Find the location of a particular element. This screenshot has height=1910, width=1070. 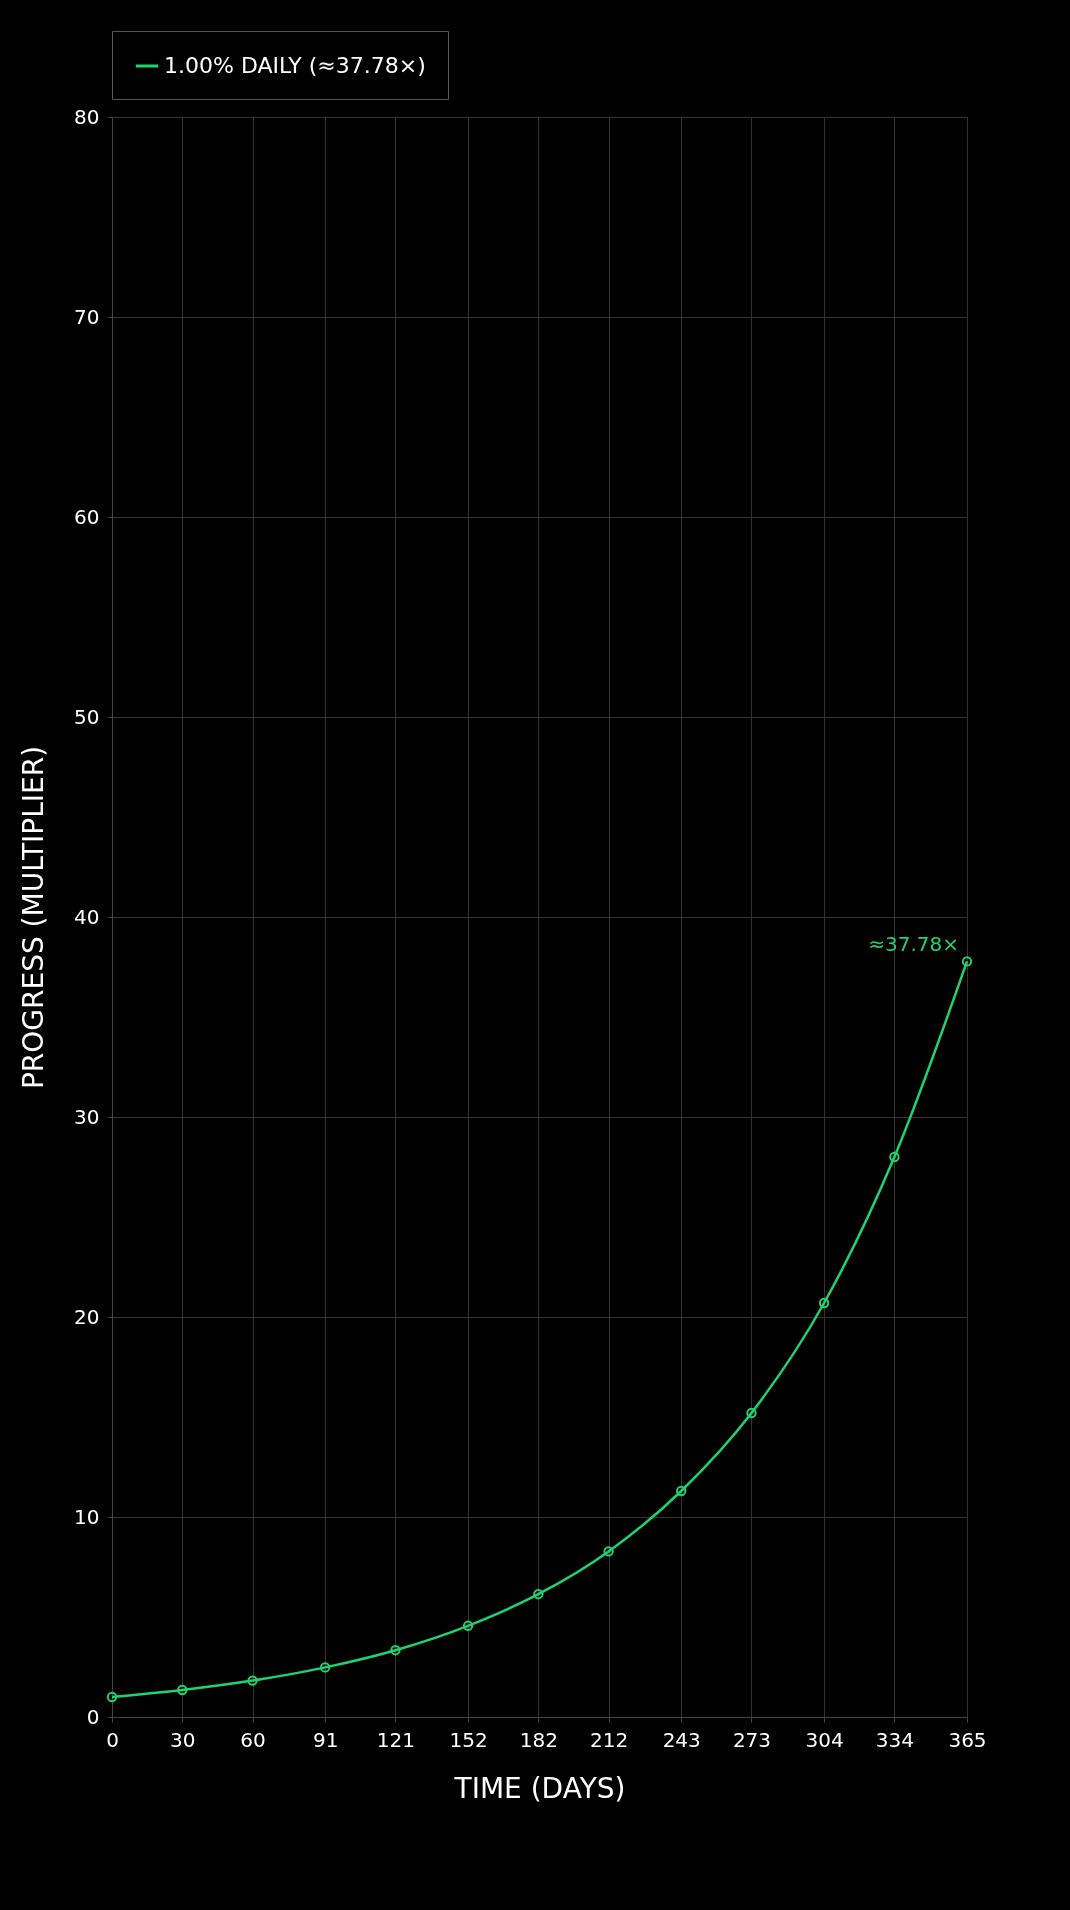

x-tick-label: 121 is located at coordinates (396, 1739).